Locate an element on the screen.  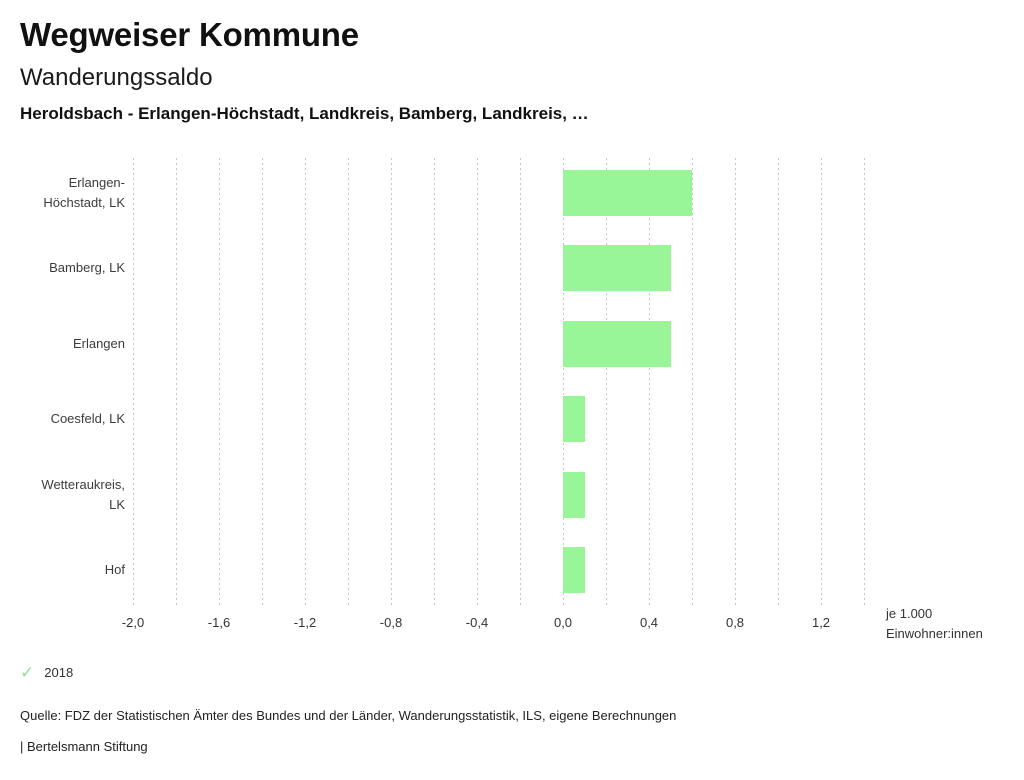
category-label: Coesfeld, LK is located at coordinates (87, 419).